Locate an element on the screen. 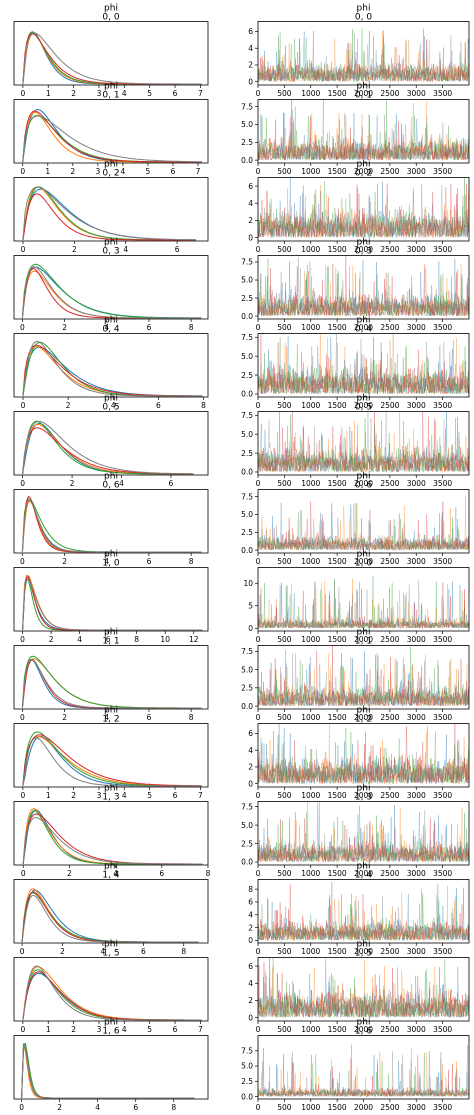  kde-title-coords: 1, 2 is located at coordinates (110, 720).